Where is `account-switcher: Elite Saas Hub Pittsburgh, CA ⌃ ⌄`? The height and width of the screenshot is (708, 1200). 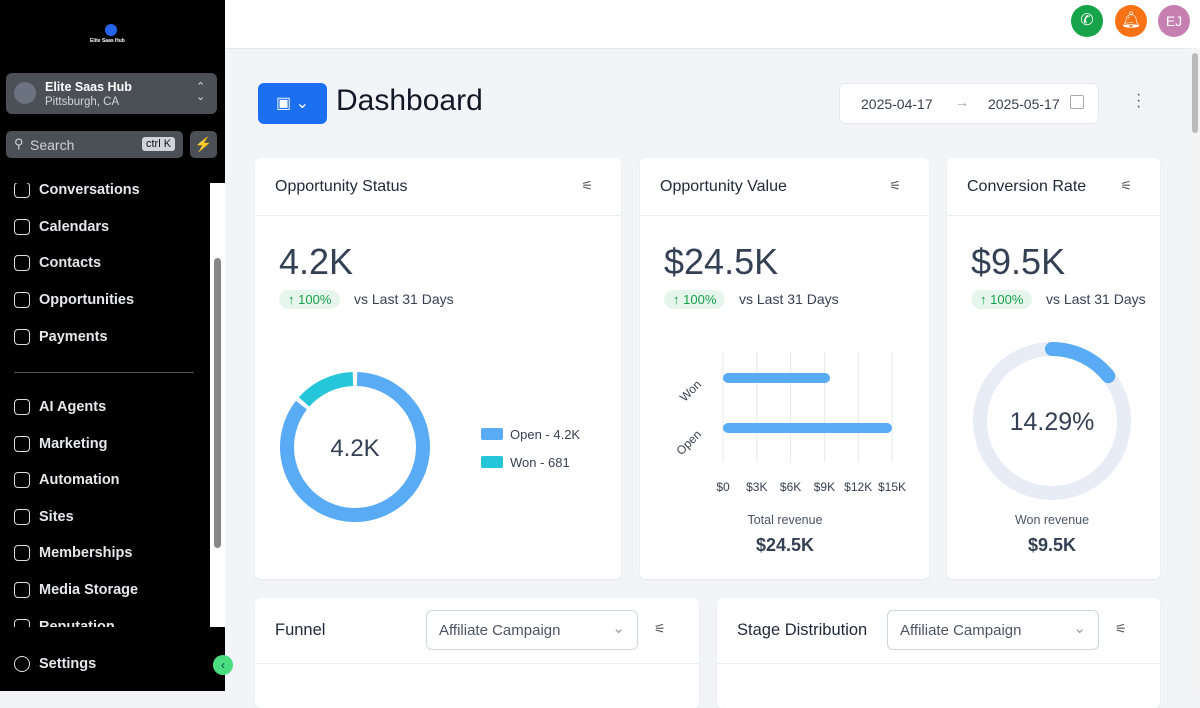
account-switcher: Elite Saas Hub Pittsburgh, CA ⌃ ⌄ is located at coordinates (111, 93).